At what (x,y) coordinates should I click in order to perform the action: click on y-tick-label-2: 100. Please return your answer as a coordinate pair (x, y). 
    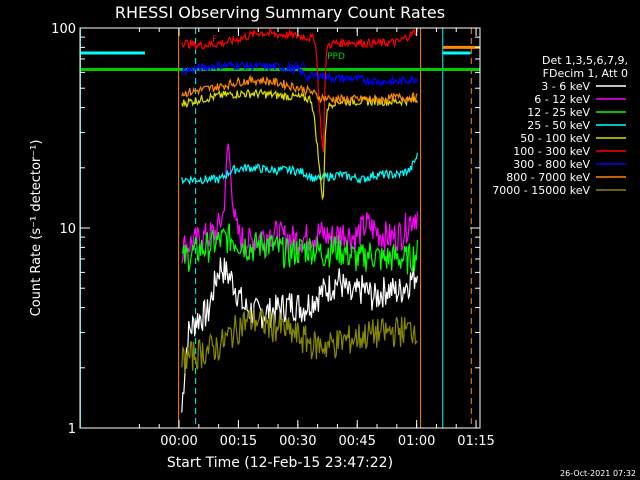
    Looking at the image, I should click on (63, 29).